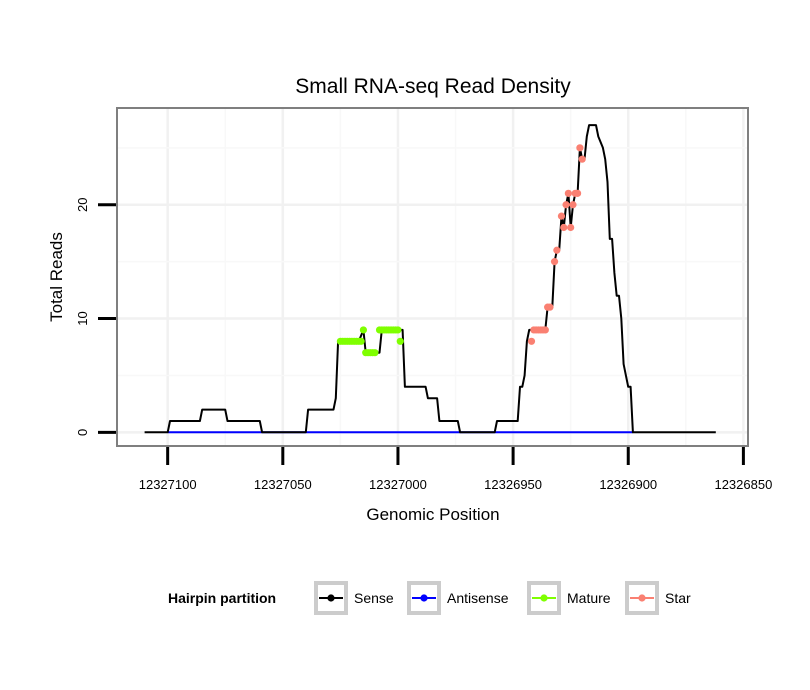 This screenshot has height=690, width=810. I want to click on x-tick-label-5: 12326850, so click(743, 484).